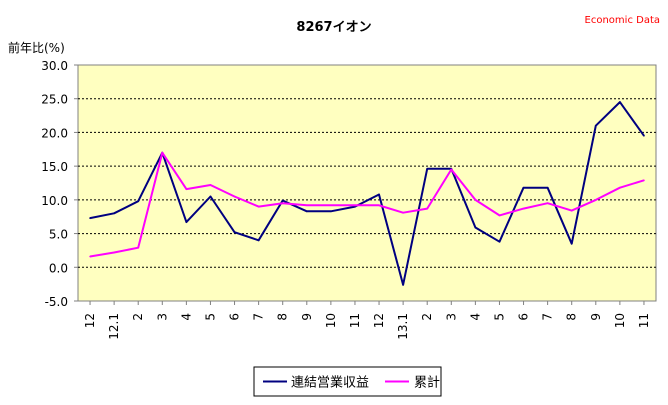 This screenshot has width=668, height=405. I want to click on y-tick-label: -5.0, so click(56, 302).